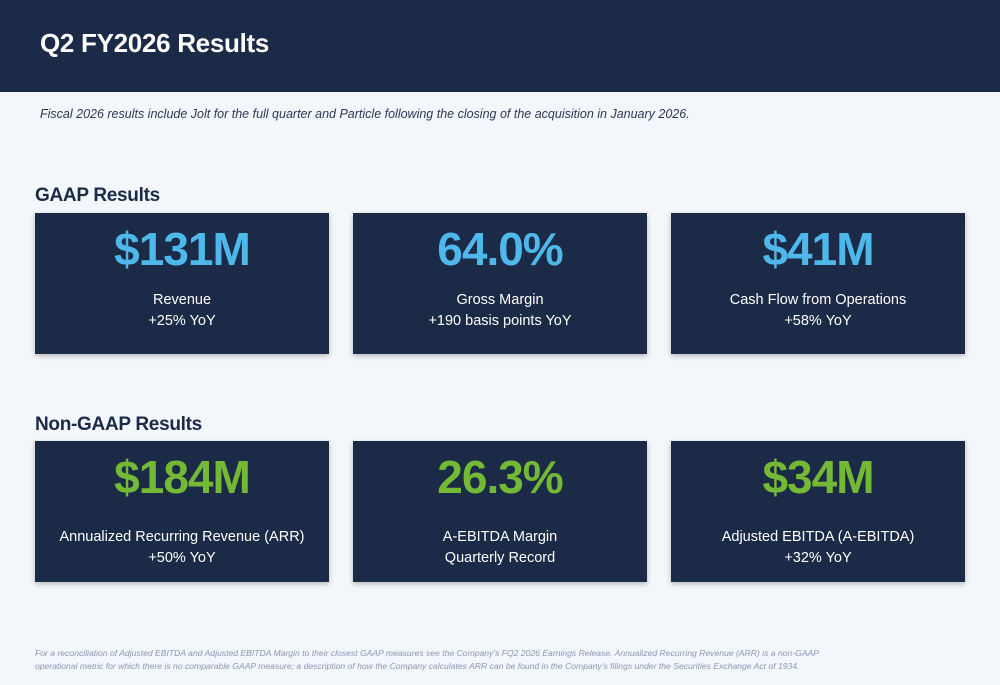  Describe the element at coordinates (818, 511) in the screenshot. I see `adjusted-ebitda-card: $34M Adjusted EBITDA (A-EBITDA) +32% YoY` at that location.